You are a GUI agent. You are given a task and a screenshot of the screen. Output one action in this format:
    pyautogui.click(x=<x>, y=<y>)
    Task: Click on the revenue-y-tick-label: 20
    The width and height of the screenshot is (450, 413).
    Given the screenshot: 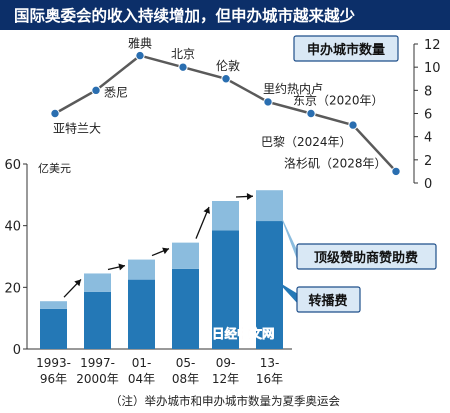 What is the action you would take?
    pyautogui.click(x=12, y=288)
    